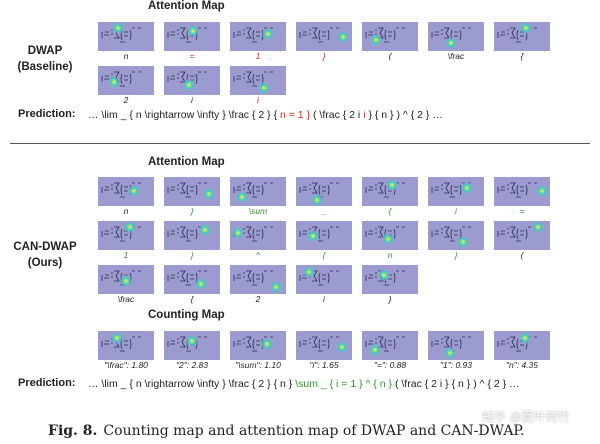 This screenshot has height=444, width=600. Describe the element at coordinates (522, 365) in the screenshot. I see `thumbnail-label: "n": 4.35` at that location.